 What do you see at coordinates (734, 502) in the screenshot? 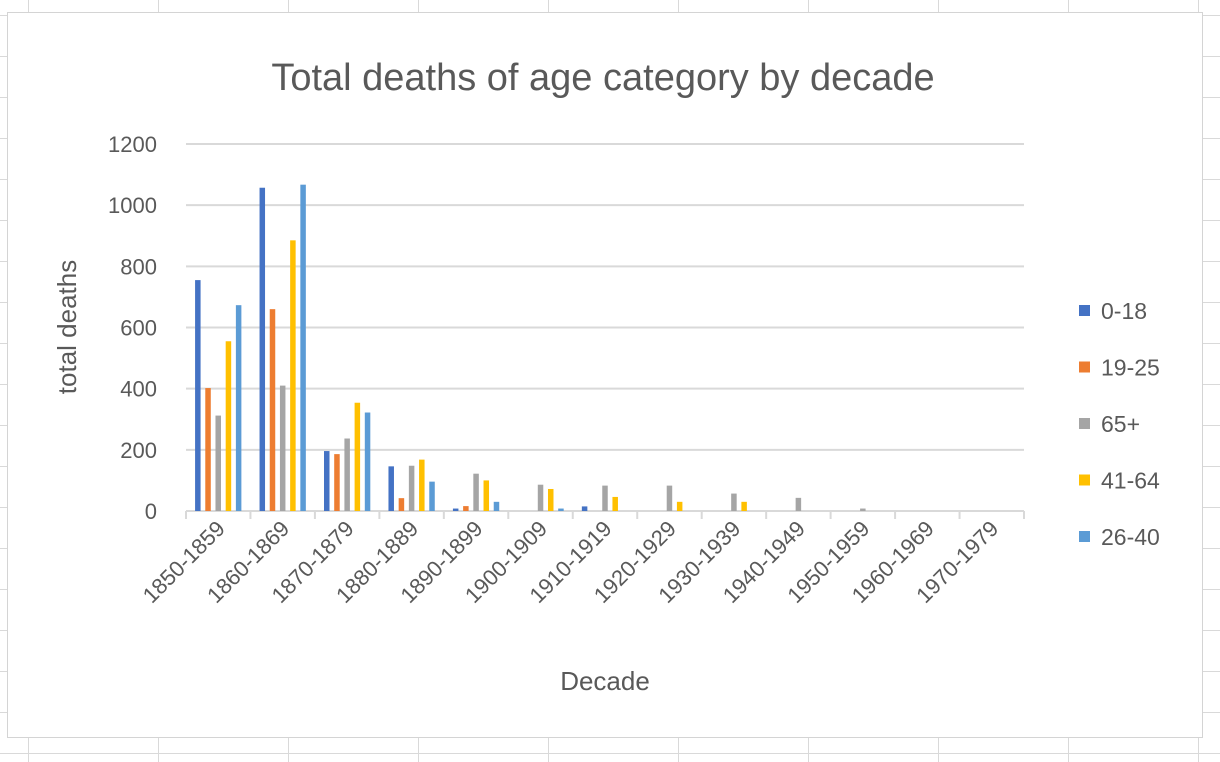
I see `bar-65+-1930-1939` at bounding box center [734, 502].